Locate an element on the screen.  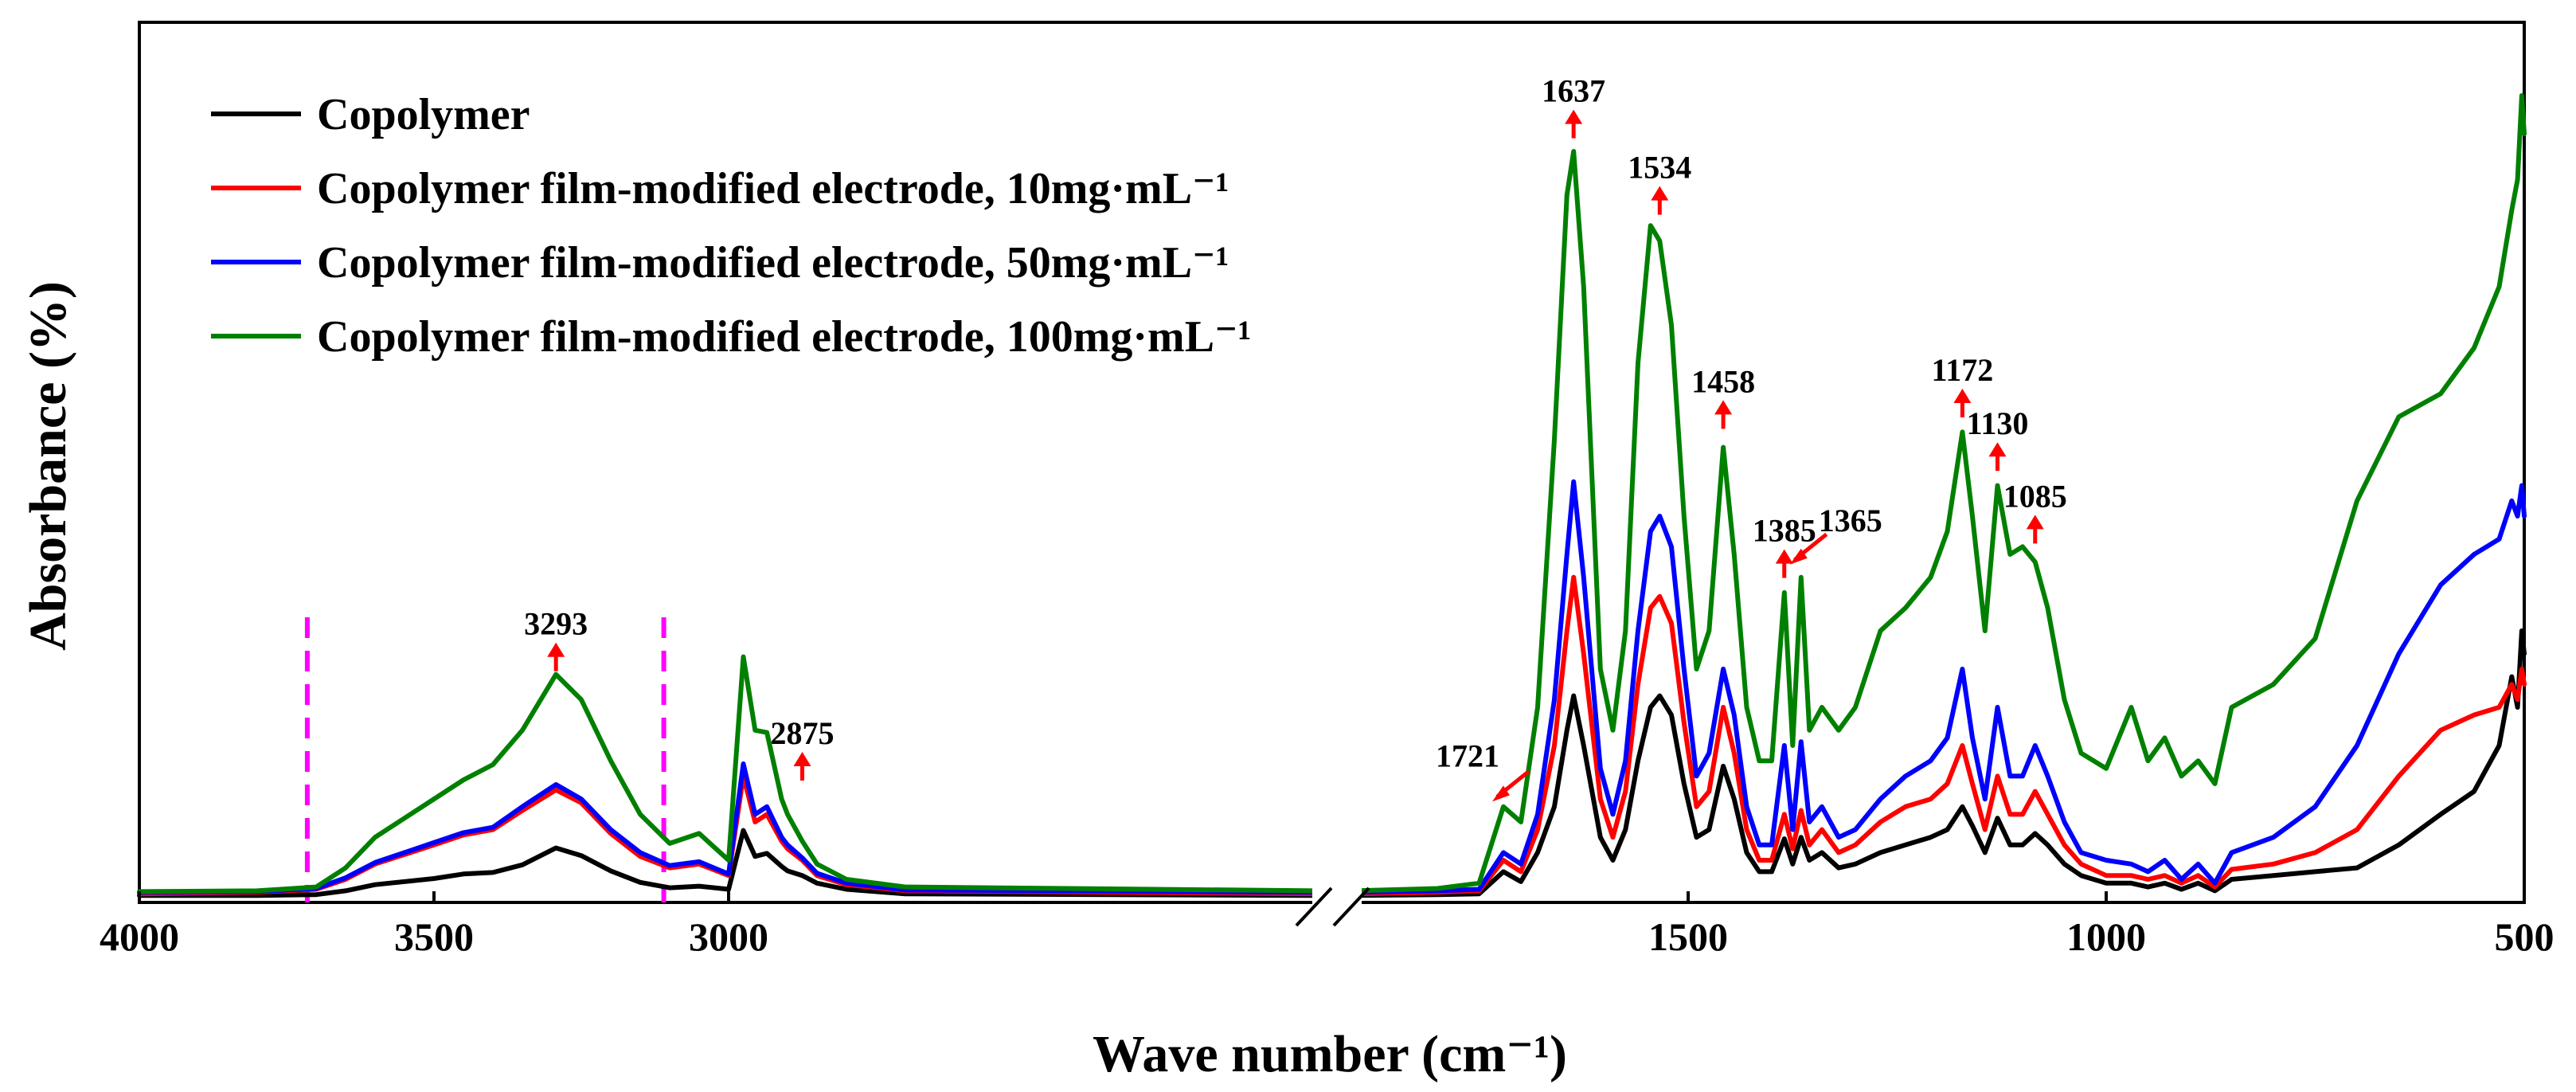
peak-label-1130: 1130 is located at coordinates (1998, 423).